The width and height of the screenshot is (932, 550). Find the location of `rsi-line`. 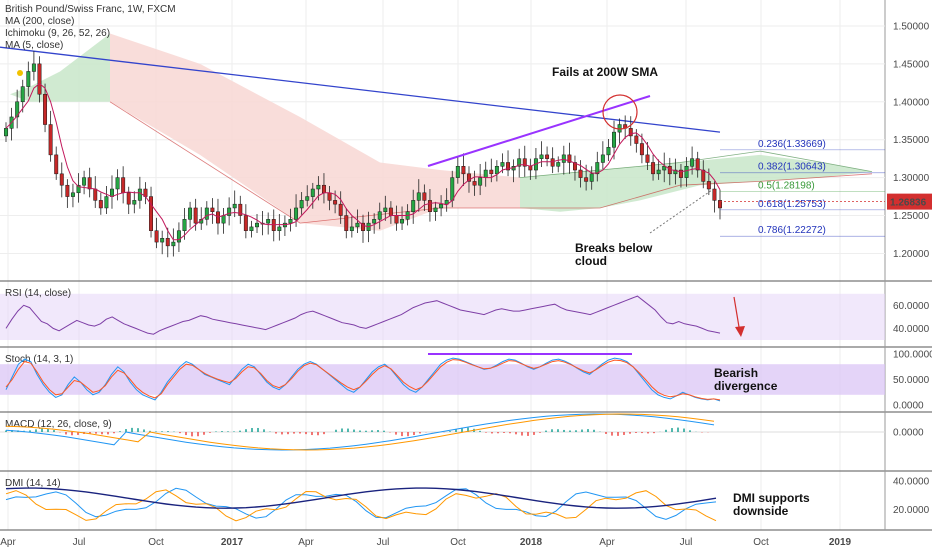

rsi-line is located at coordinates (363, 315).